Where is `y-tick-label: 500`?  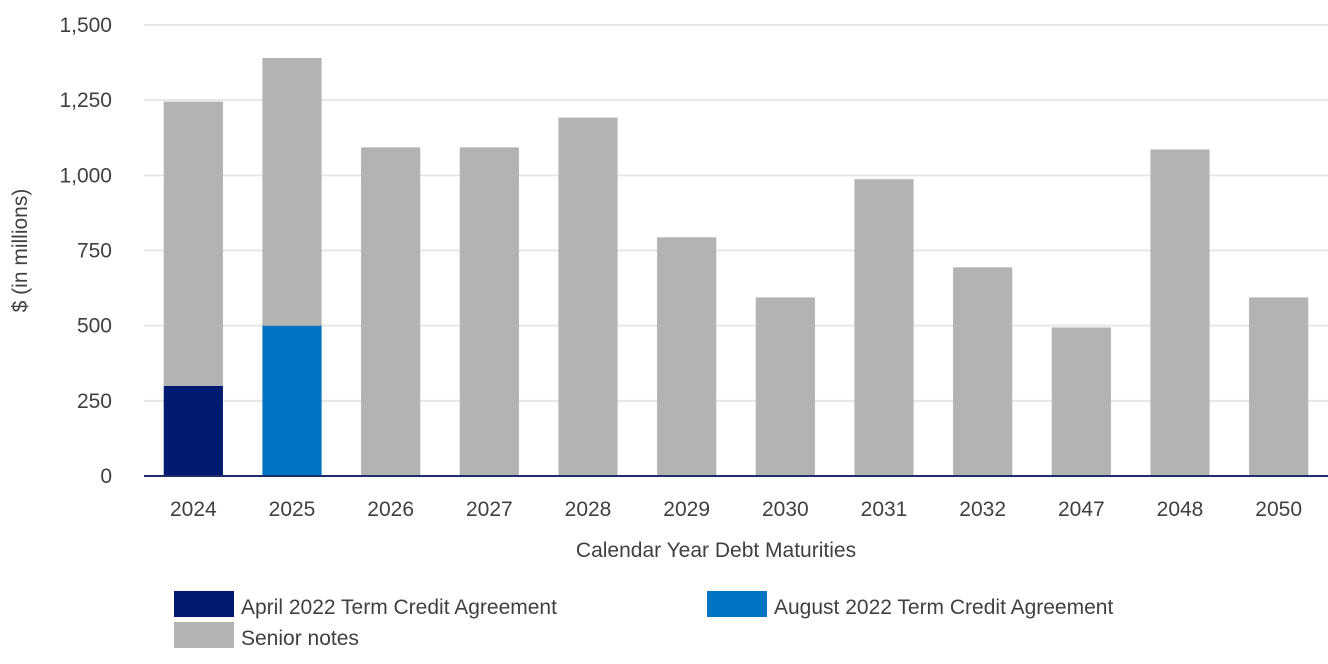
y-tick-label: 500 is located at coordinates (94, 326).